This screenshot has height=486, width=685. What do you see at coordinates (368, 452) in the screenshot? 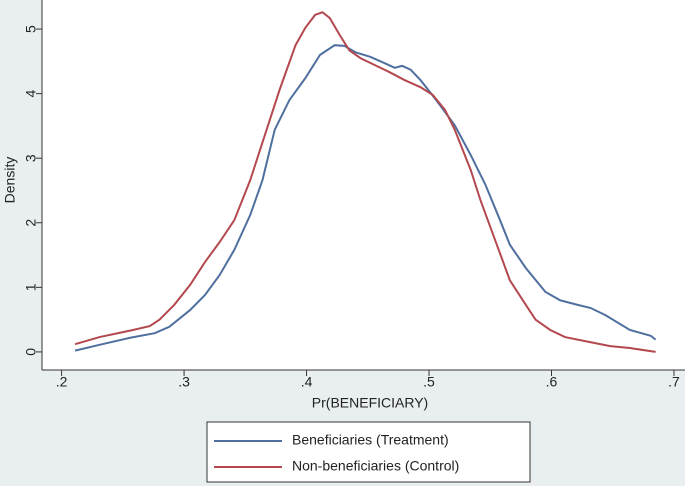
I see `legend` at bounding box center [368, 452].